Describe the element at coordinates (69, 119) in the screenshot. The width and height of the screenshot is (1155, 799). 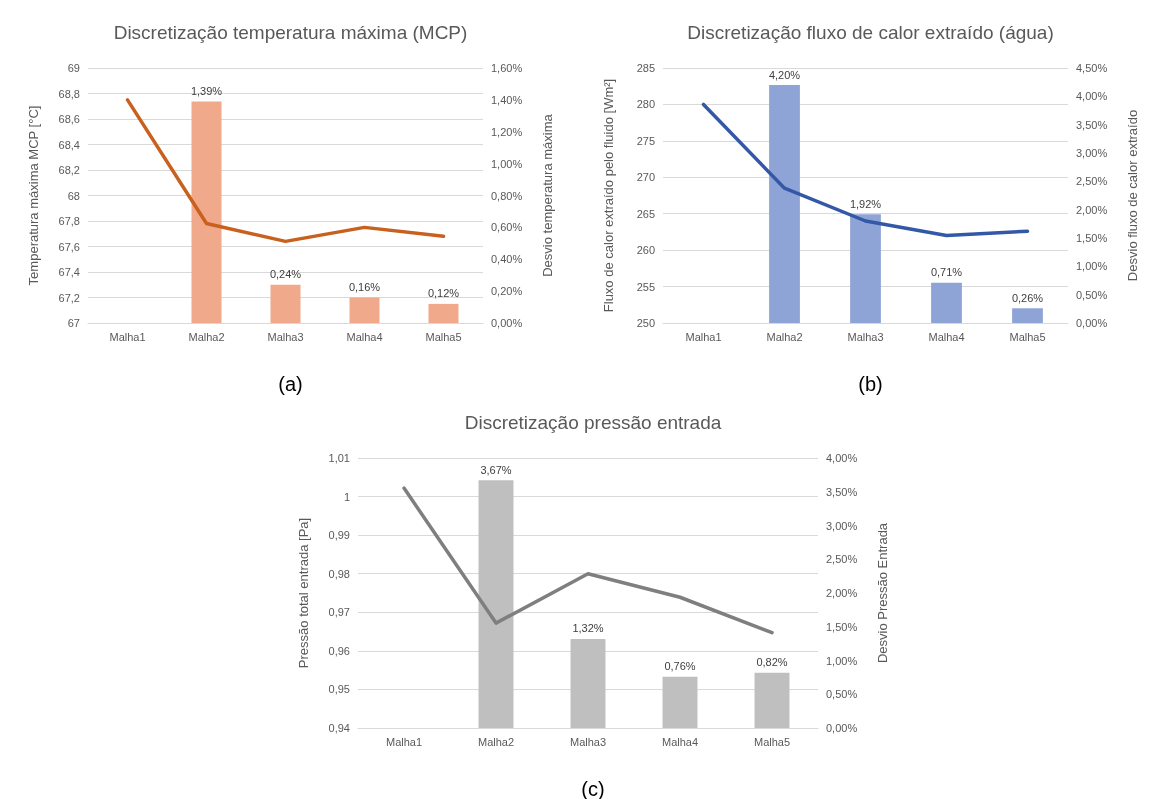
I see `y-tick-label: 68,6` at that location.